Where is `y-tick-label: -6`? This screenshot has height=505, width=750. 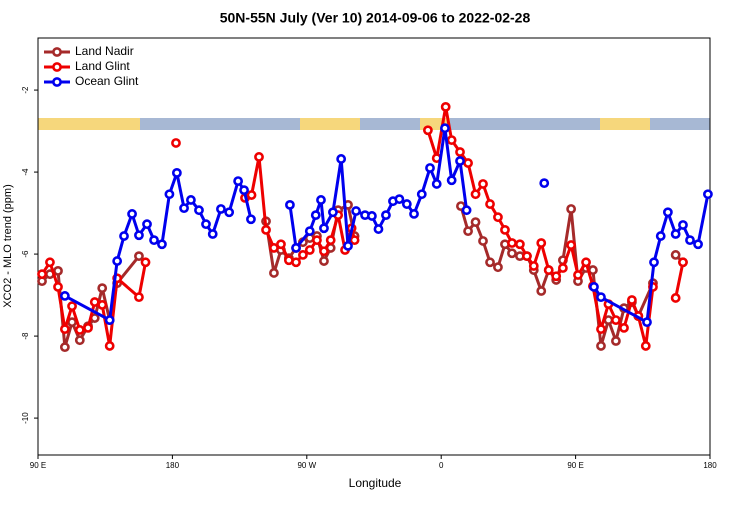 y-tick-label: -6 is located at coordinates (25, 254).